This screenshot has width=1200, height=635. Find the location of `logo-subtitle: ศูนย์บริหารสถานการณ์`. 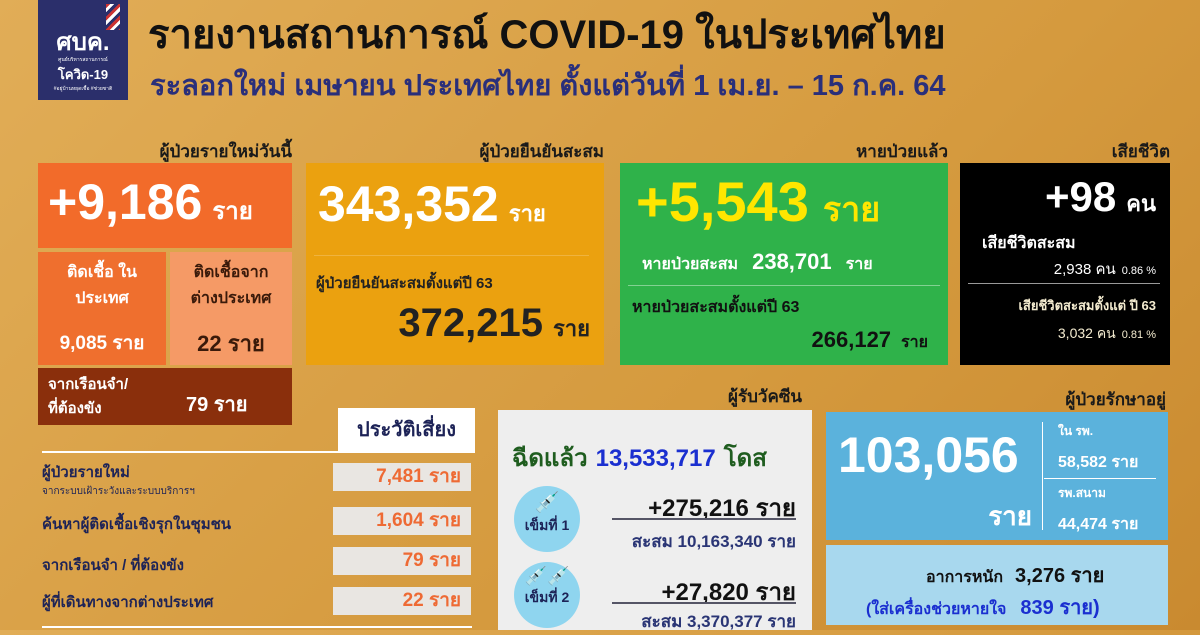

logo-subtitle: ศูนย์บริหารสถานการณ์ is located at coordinates (83, 60).